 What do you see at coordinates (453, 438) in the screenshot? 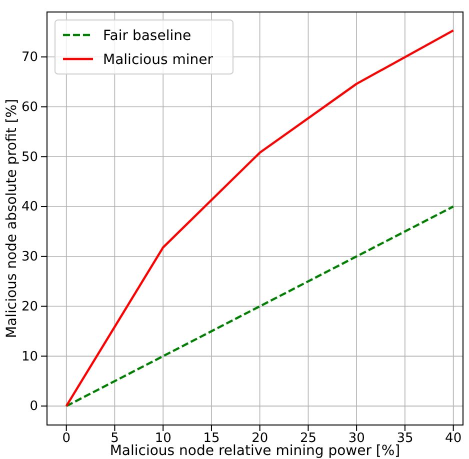
I see `x-tick-label: 40` at bounding box center [453, 438].